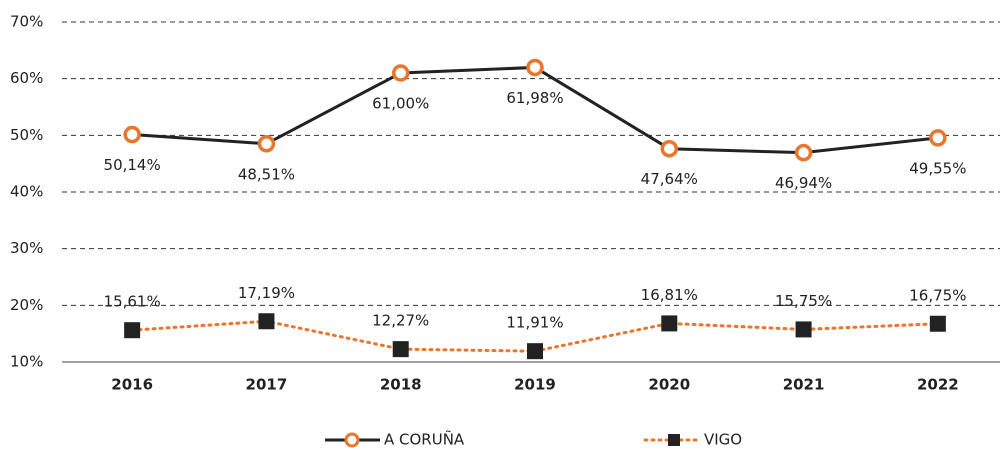 The image size is (1006, 450). I want to click on data-label: 49,55%, so click(937, 168).